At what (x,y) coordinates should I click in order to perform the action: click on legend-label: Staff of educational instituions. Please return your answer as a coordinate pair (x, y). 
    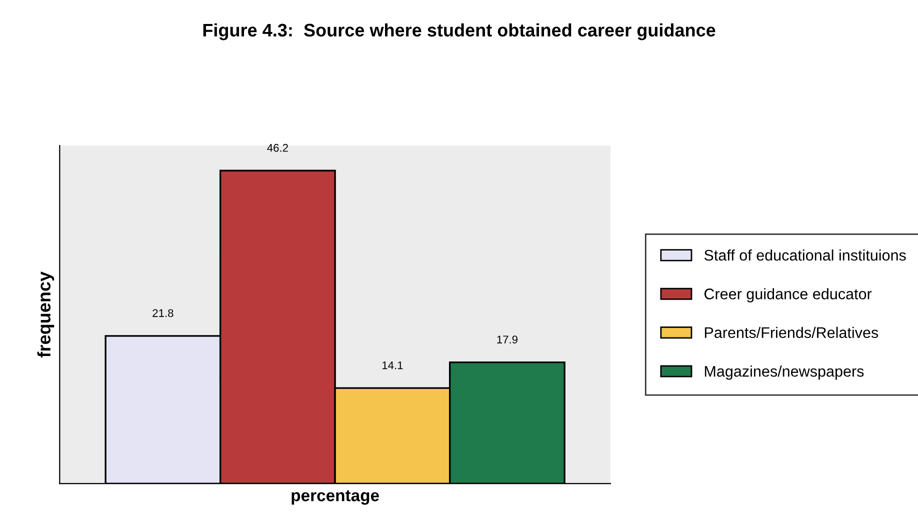
    Looking at the image, I should click on (805, 255).